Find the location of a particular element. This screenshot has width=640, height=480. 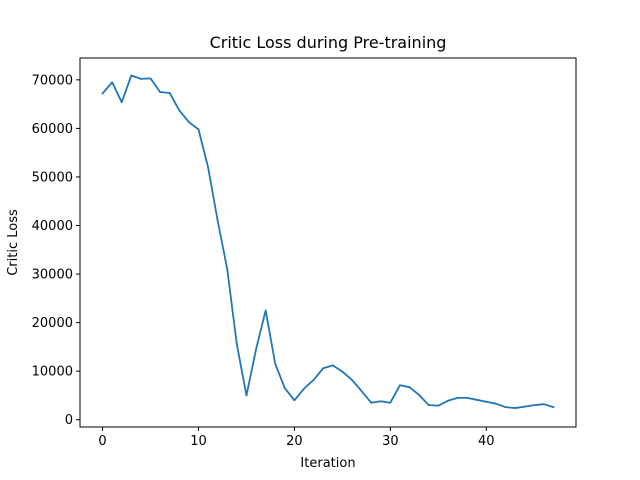

y-tick-label: 10000 is located at coordinates (52, 372).